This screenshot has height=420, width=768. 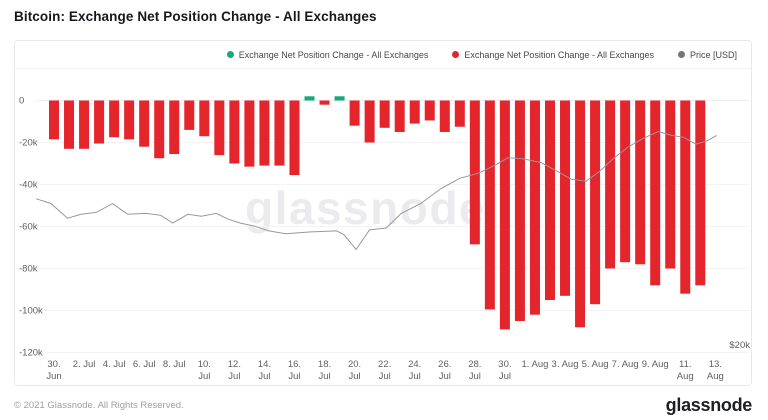 What do you see at coordinates (21, 101) in the screenshot?
I see `y-axis-tick-label: 0` at bounding box center [21, 101].